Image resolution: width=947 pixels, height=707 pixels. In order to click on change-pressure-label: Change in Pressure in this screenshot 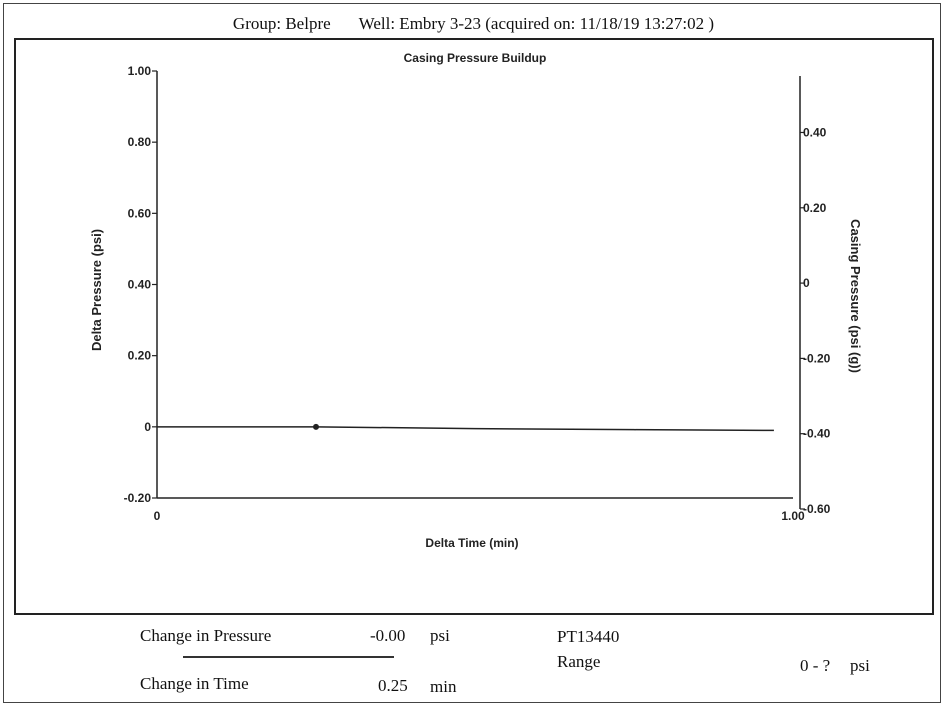, I will do `click(206, 635)`.